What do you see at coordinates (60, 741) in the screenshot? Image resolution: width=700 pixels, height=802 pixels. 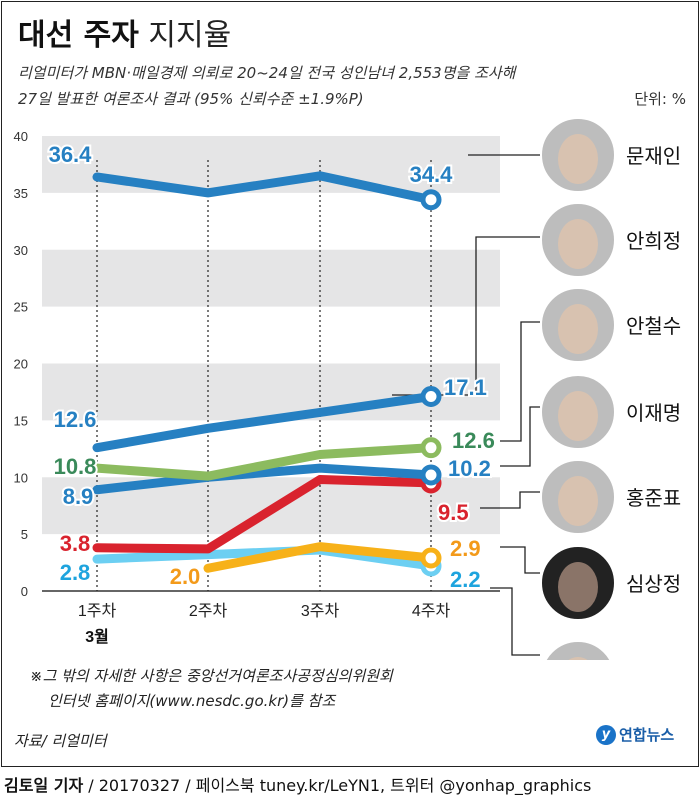 I see `source-label: 자료/ 리얼미터` at bounding box center [60, 741].